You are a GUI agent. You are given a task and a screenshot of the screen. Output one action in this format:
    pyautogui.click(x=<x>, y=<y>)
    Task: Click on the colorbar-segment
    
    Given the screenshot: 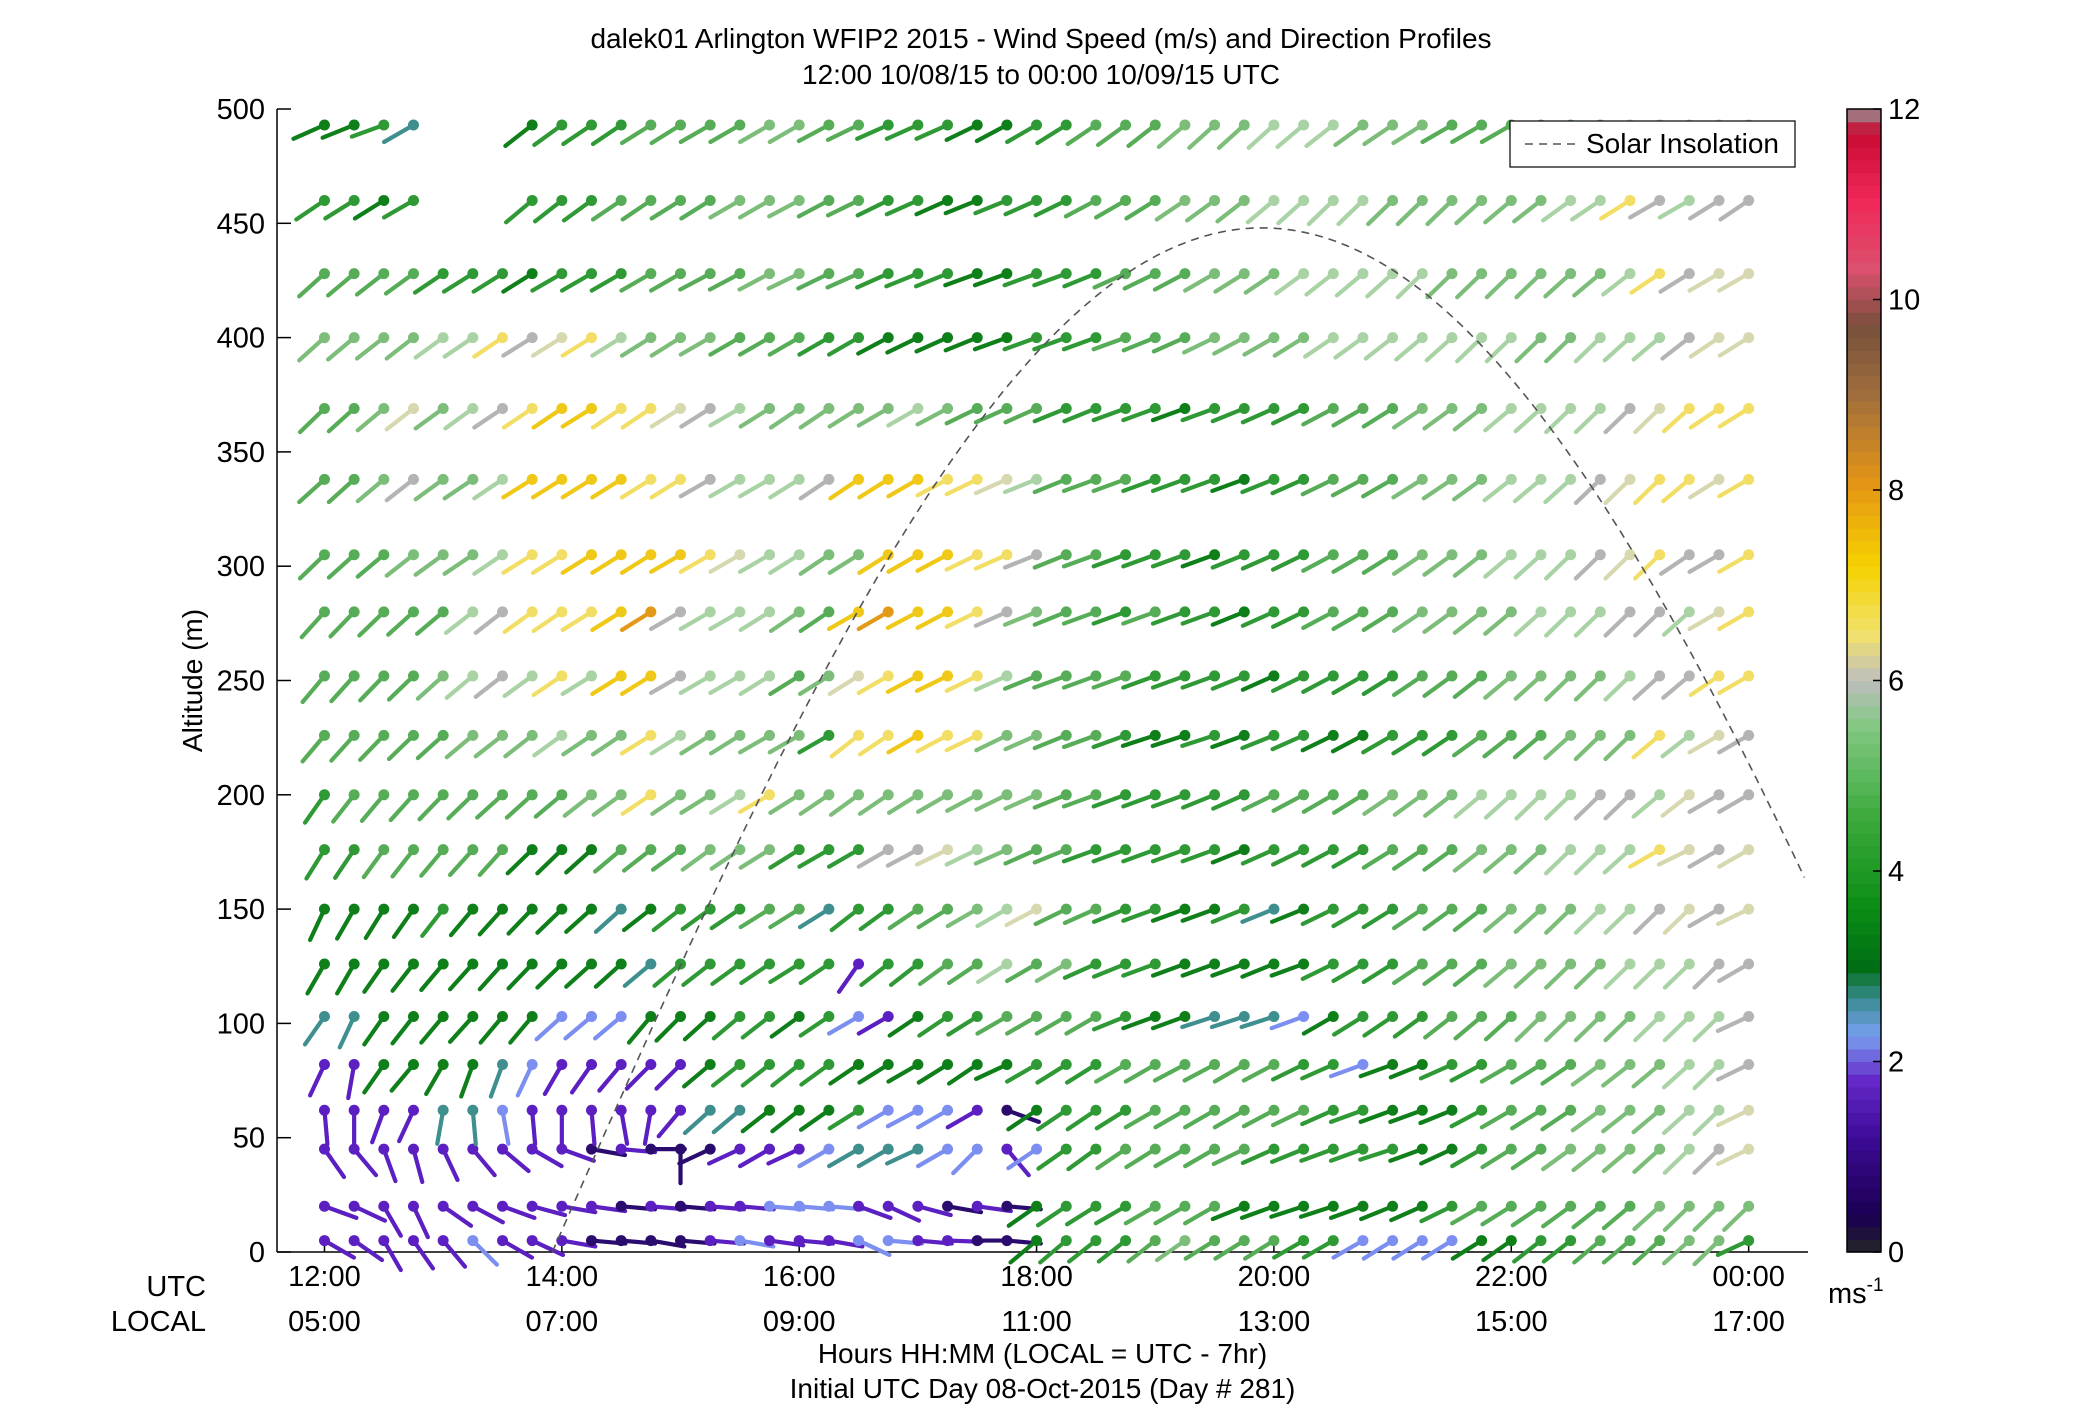 What is the action you would take?
    pyautogui.click(x=1864, y=243)
    